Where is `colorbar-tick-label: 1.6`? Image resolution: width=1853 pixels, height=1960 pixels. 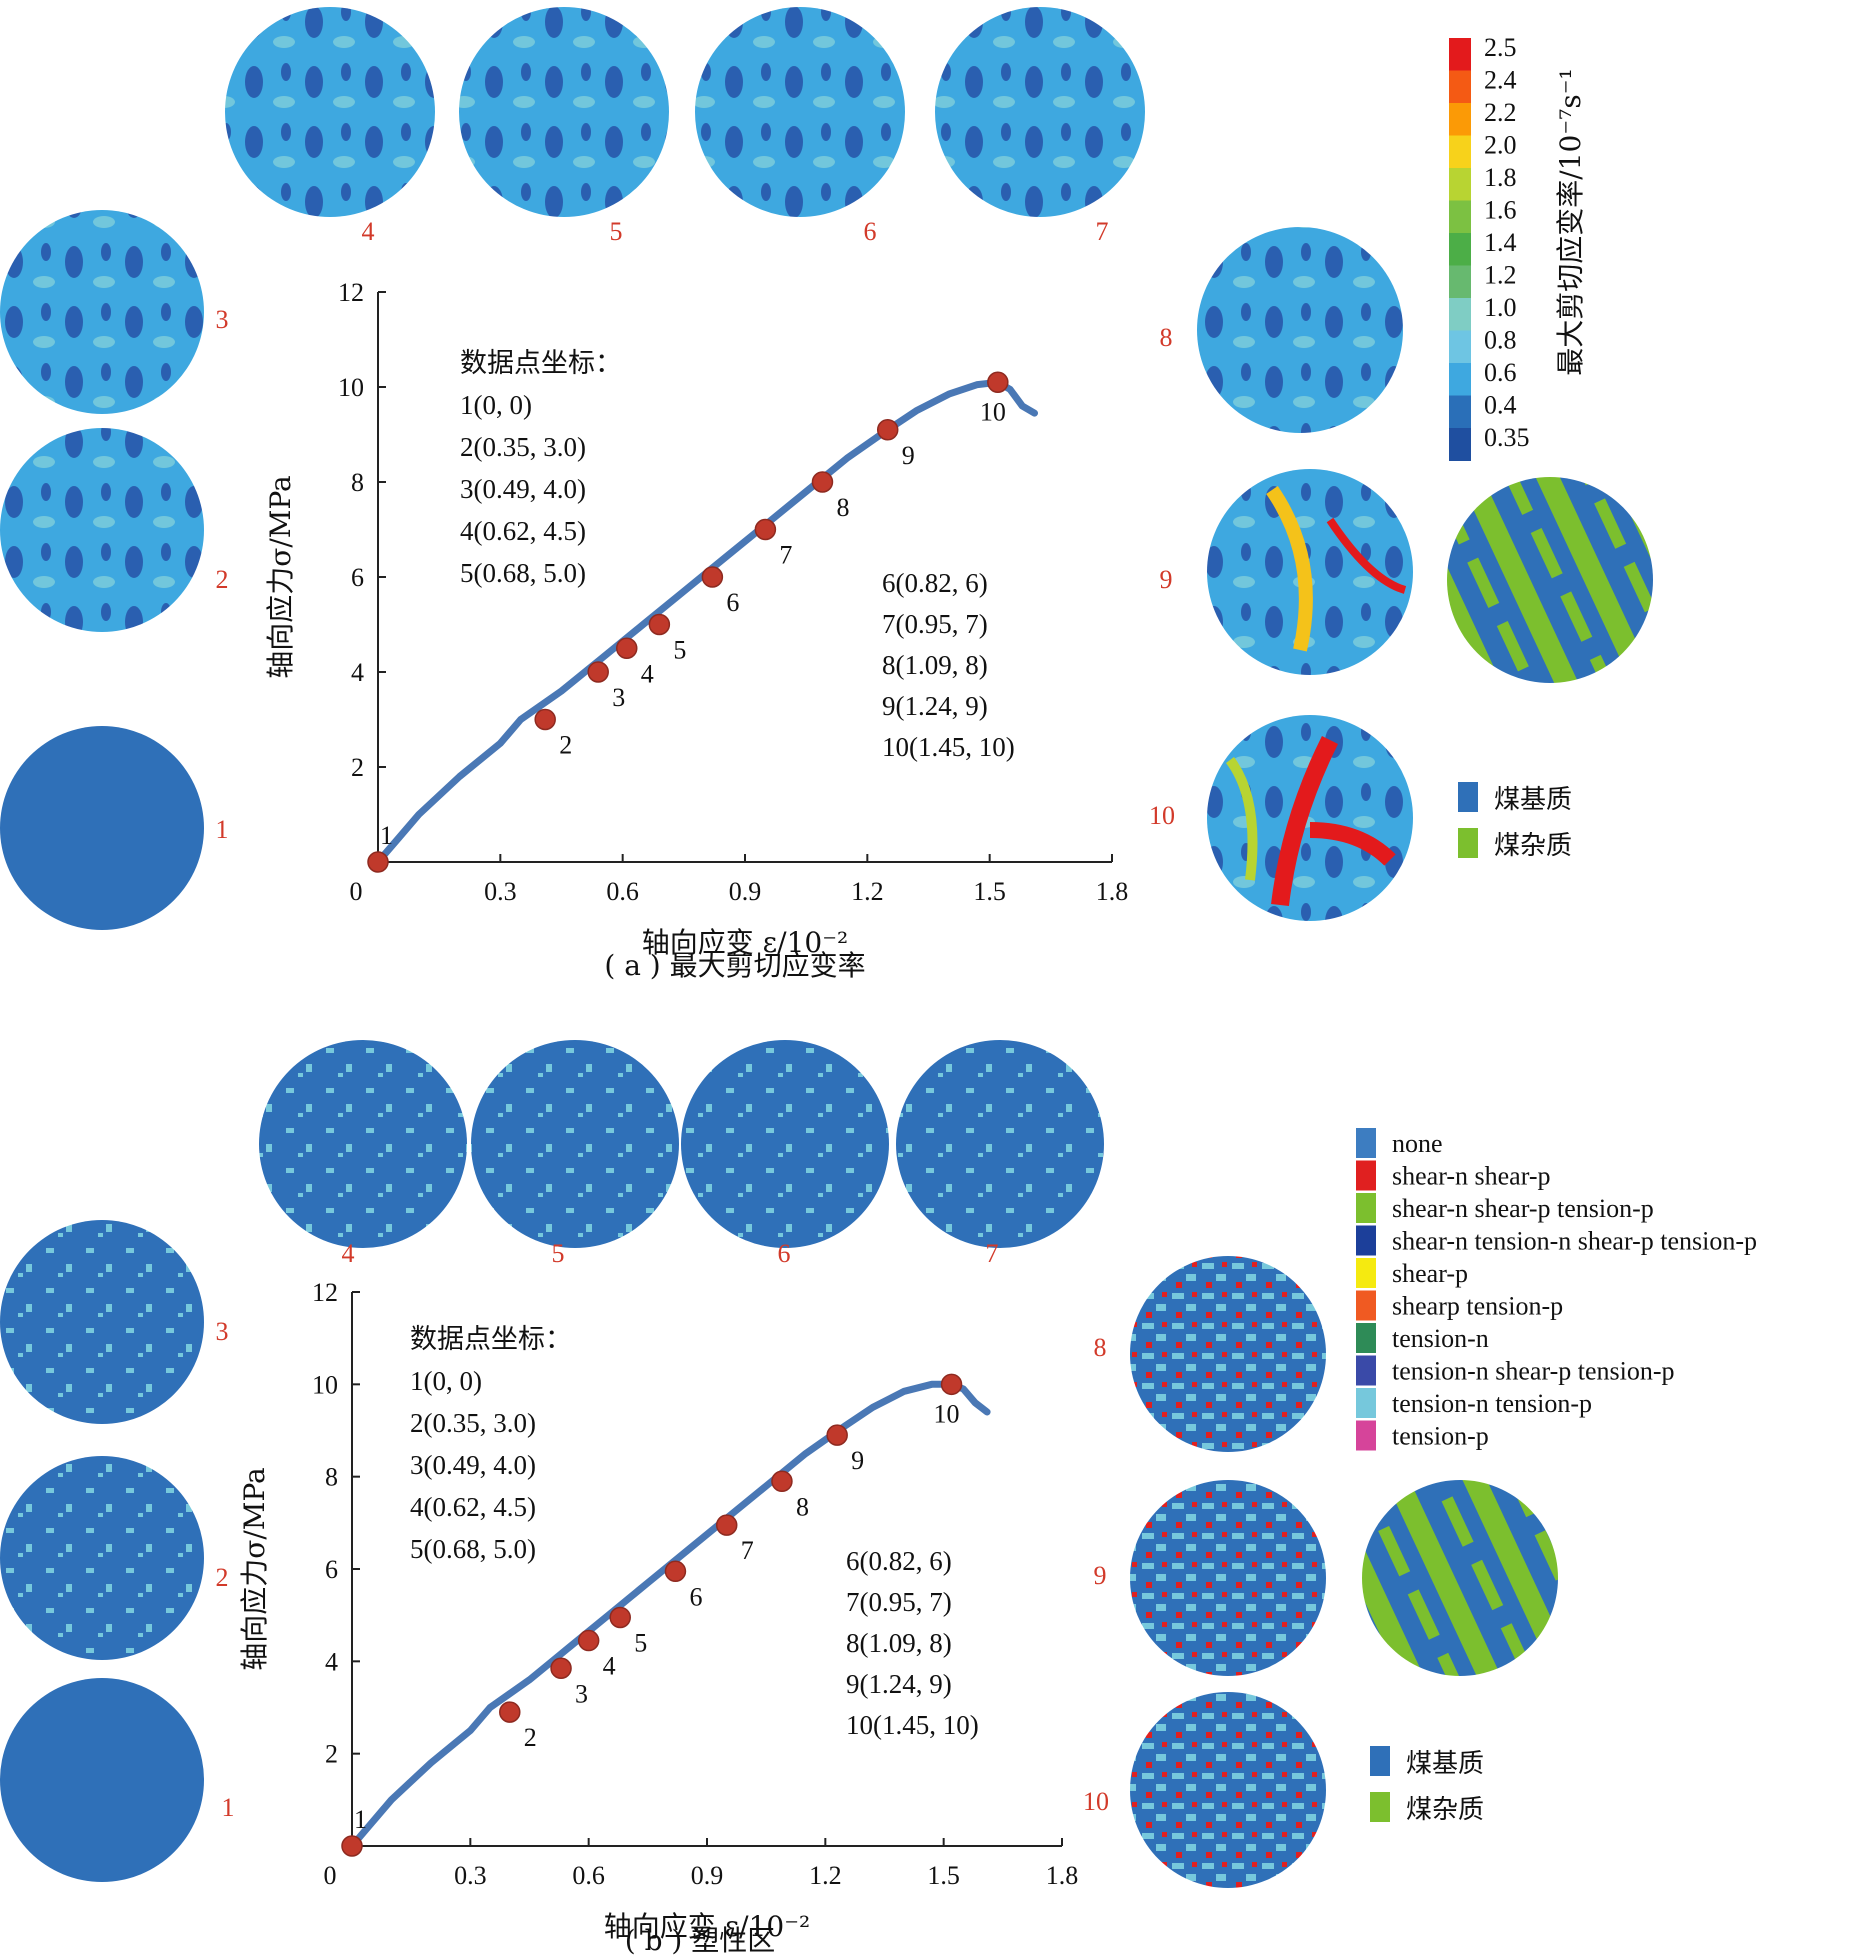 colorbar-tick-label: 1.6 is located at coordinates (1500, 210).